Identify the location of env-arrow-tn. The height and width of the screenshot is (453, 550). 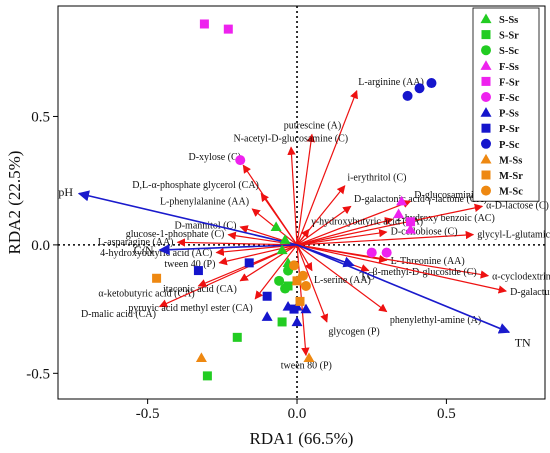
(403, 289).